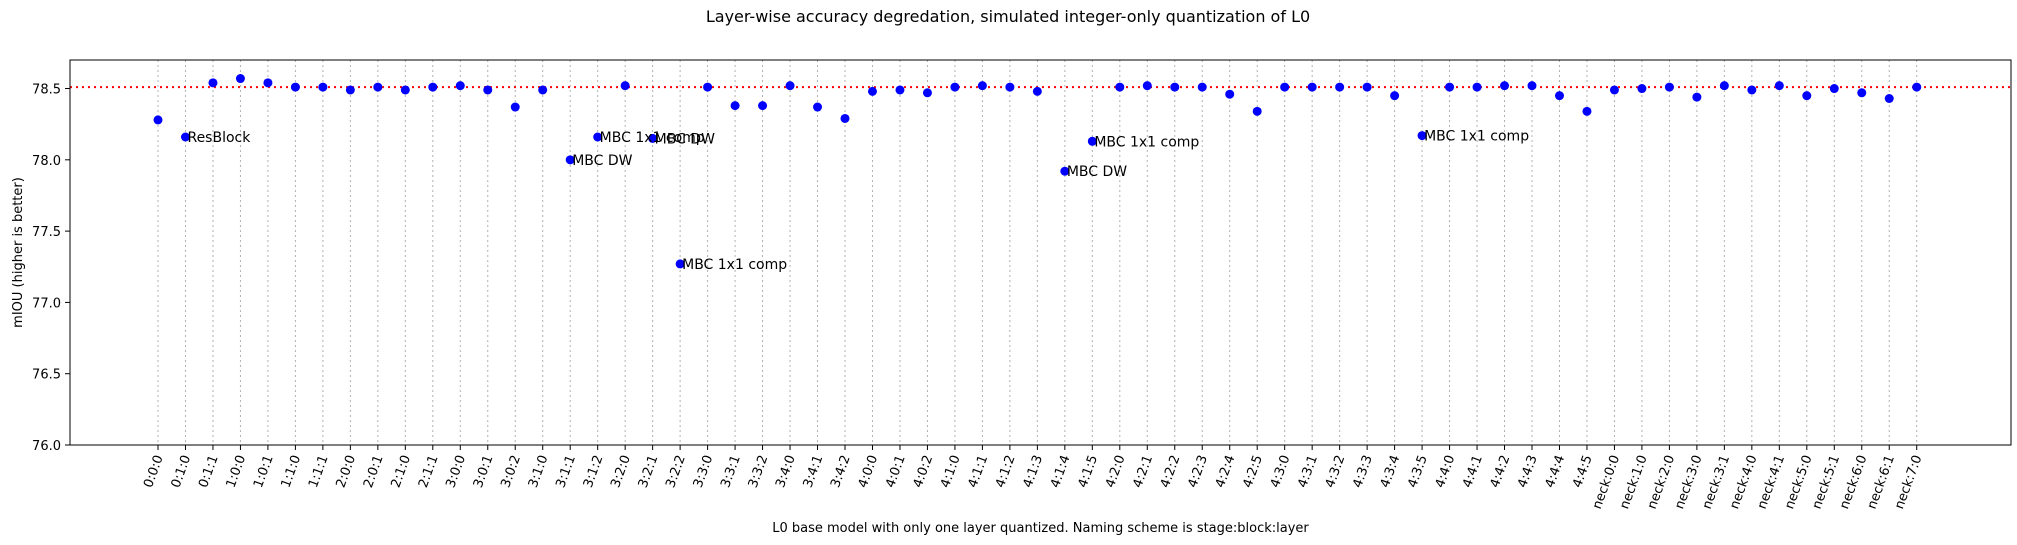 Image resolution: width=2017 pixels, height=545 pixels. I want to click on x-tick-label: 2:1:0, so click(401, 471).